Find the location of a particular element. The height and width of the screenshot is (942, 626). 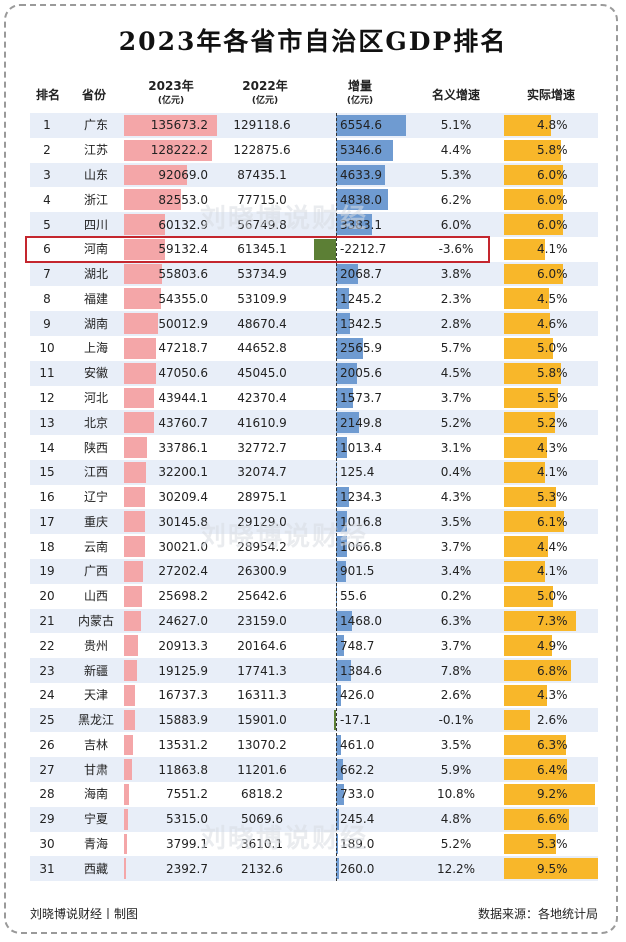

gdp2022-cell: 3610.1 is located at coordinates (262, 844).